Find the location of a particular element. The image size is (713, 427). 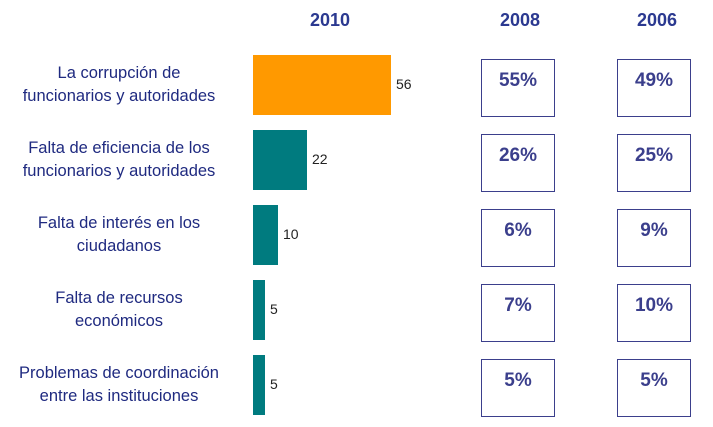

category-label-line: La corrupción de is located at coordinates (119, 73).